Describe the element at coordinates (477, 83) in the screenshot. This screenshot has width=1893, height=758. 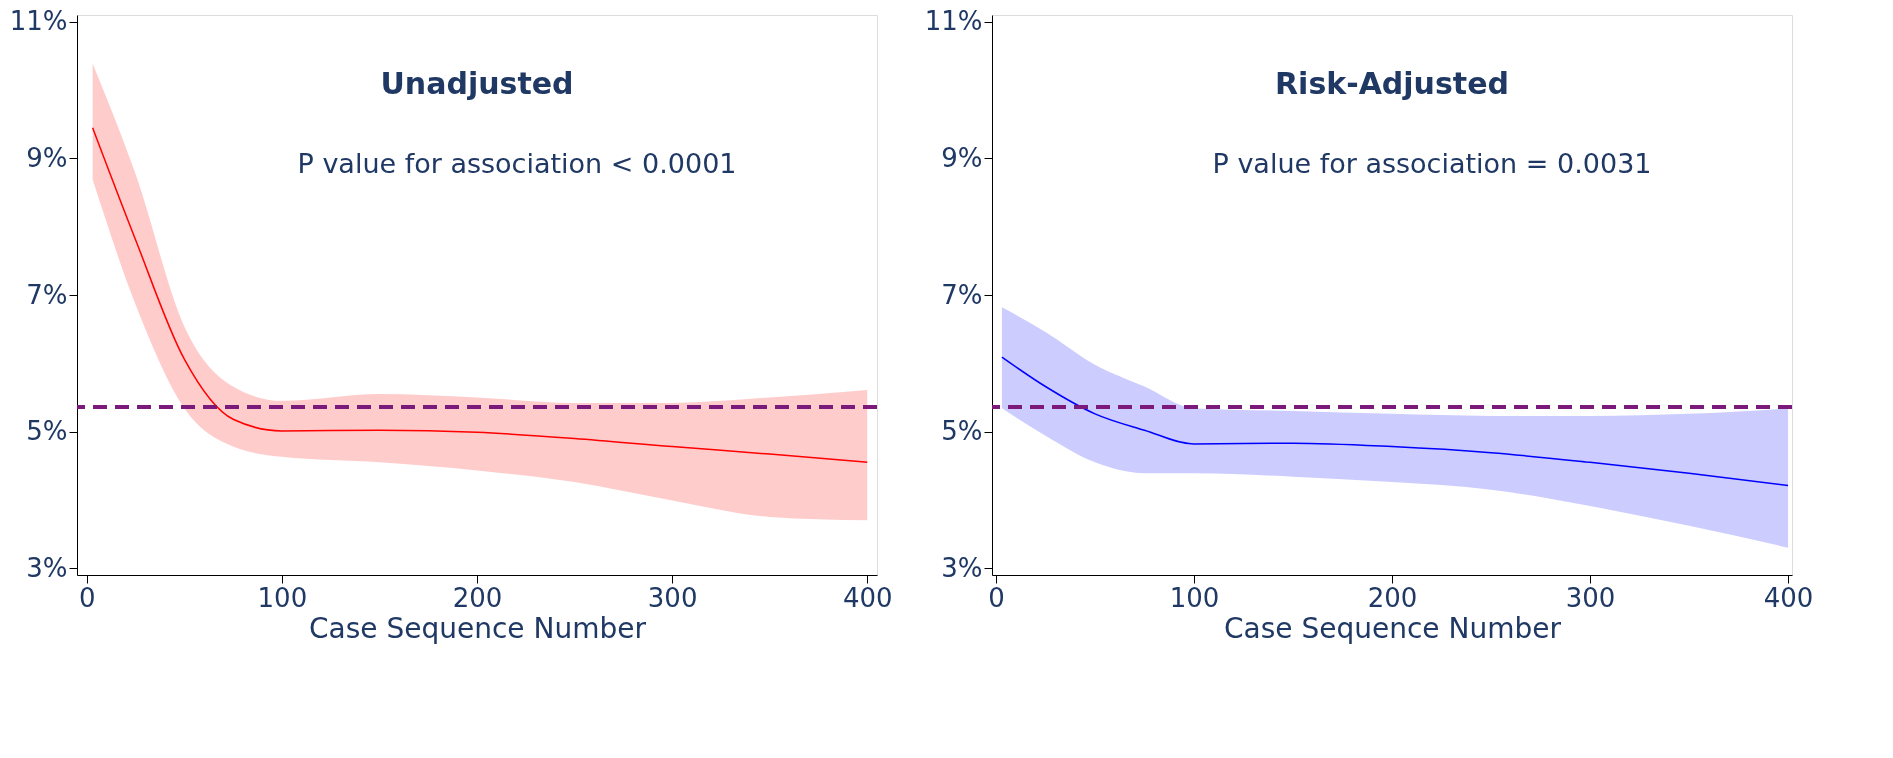
I see `text: Unadjusted` at that location.